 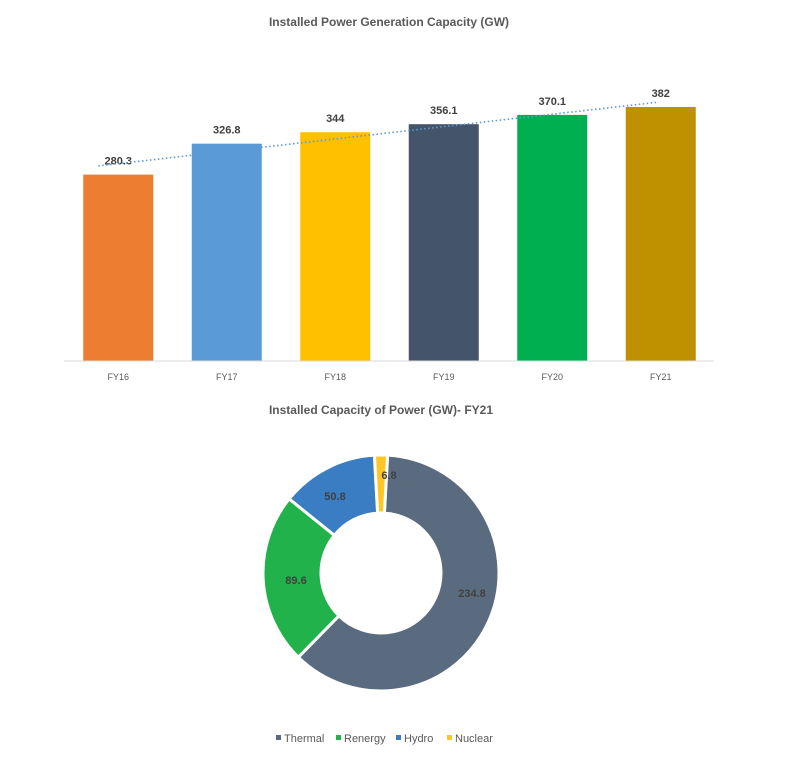 I want to click on donut-slice-nuclear, so click(x=381, y=484).